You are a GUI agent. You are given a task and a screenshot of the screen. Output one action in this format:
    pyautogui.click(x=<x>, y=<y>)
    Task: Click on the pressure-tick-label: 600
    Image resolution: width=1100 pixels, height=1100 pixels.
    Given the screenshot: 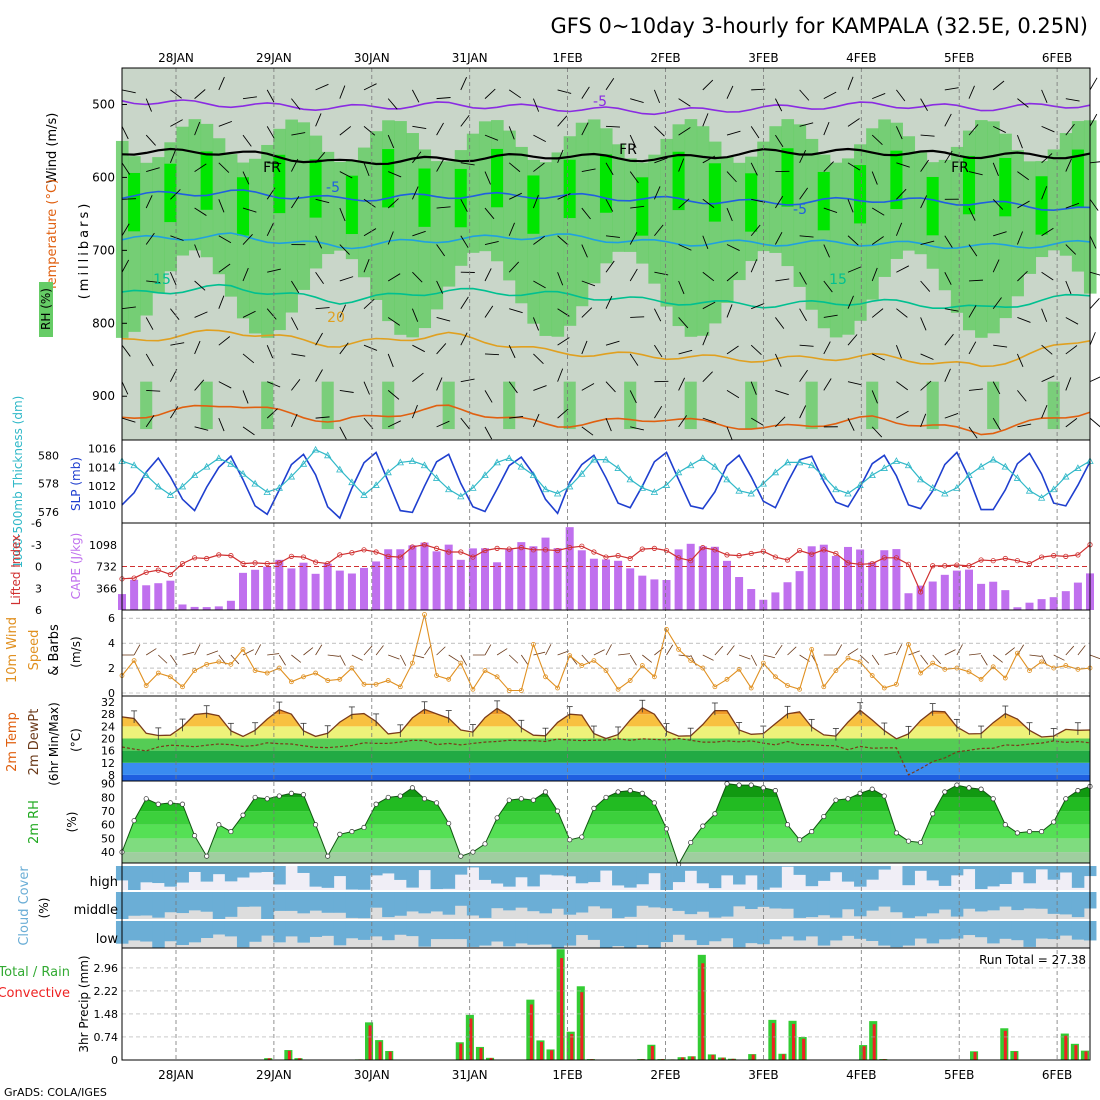 What is the action you would take?
    pyautogui.click(x=103, y=177)
    